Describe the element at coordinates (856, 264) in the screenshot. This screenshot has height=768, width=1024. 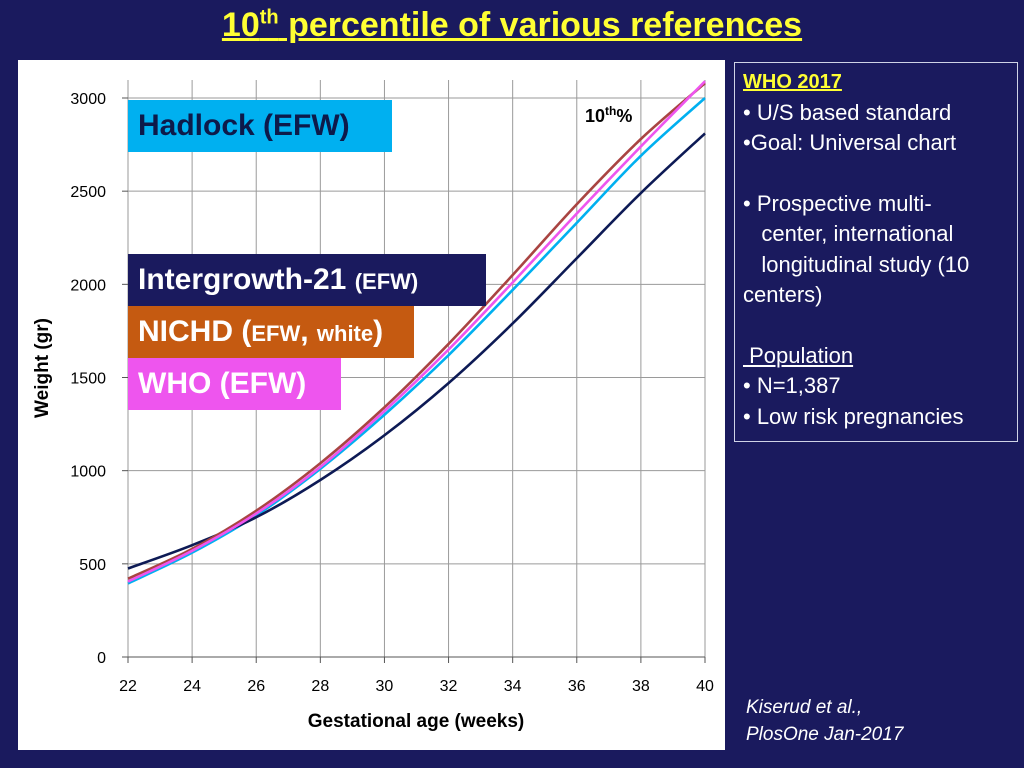
I see `info-line: longitudinal study (10` at that location.